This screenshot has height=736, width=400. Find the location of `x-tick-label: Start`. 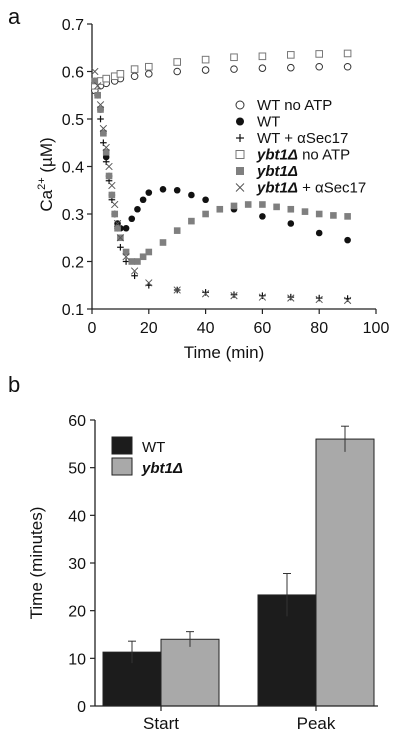

x-tick-label: Start is located at coordinates (161, 723).